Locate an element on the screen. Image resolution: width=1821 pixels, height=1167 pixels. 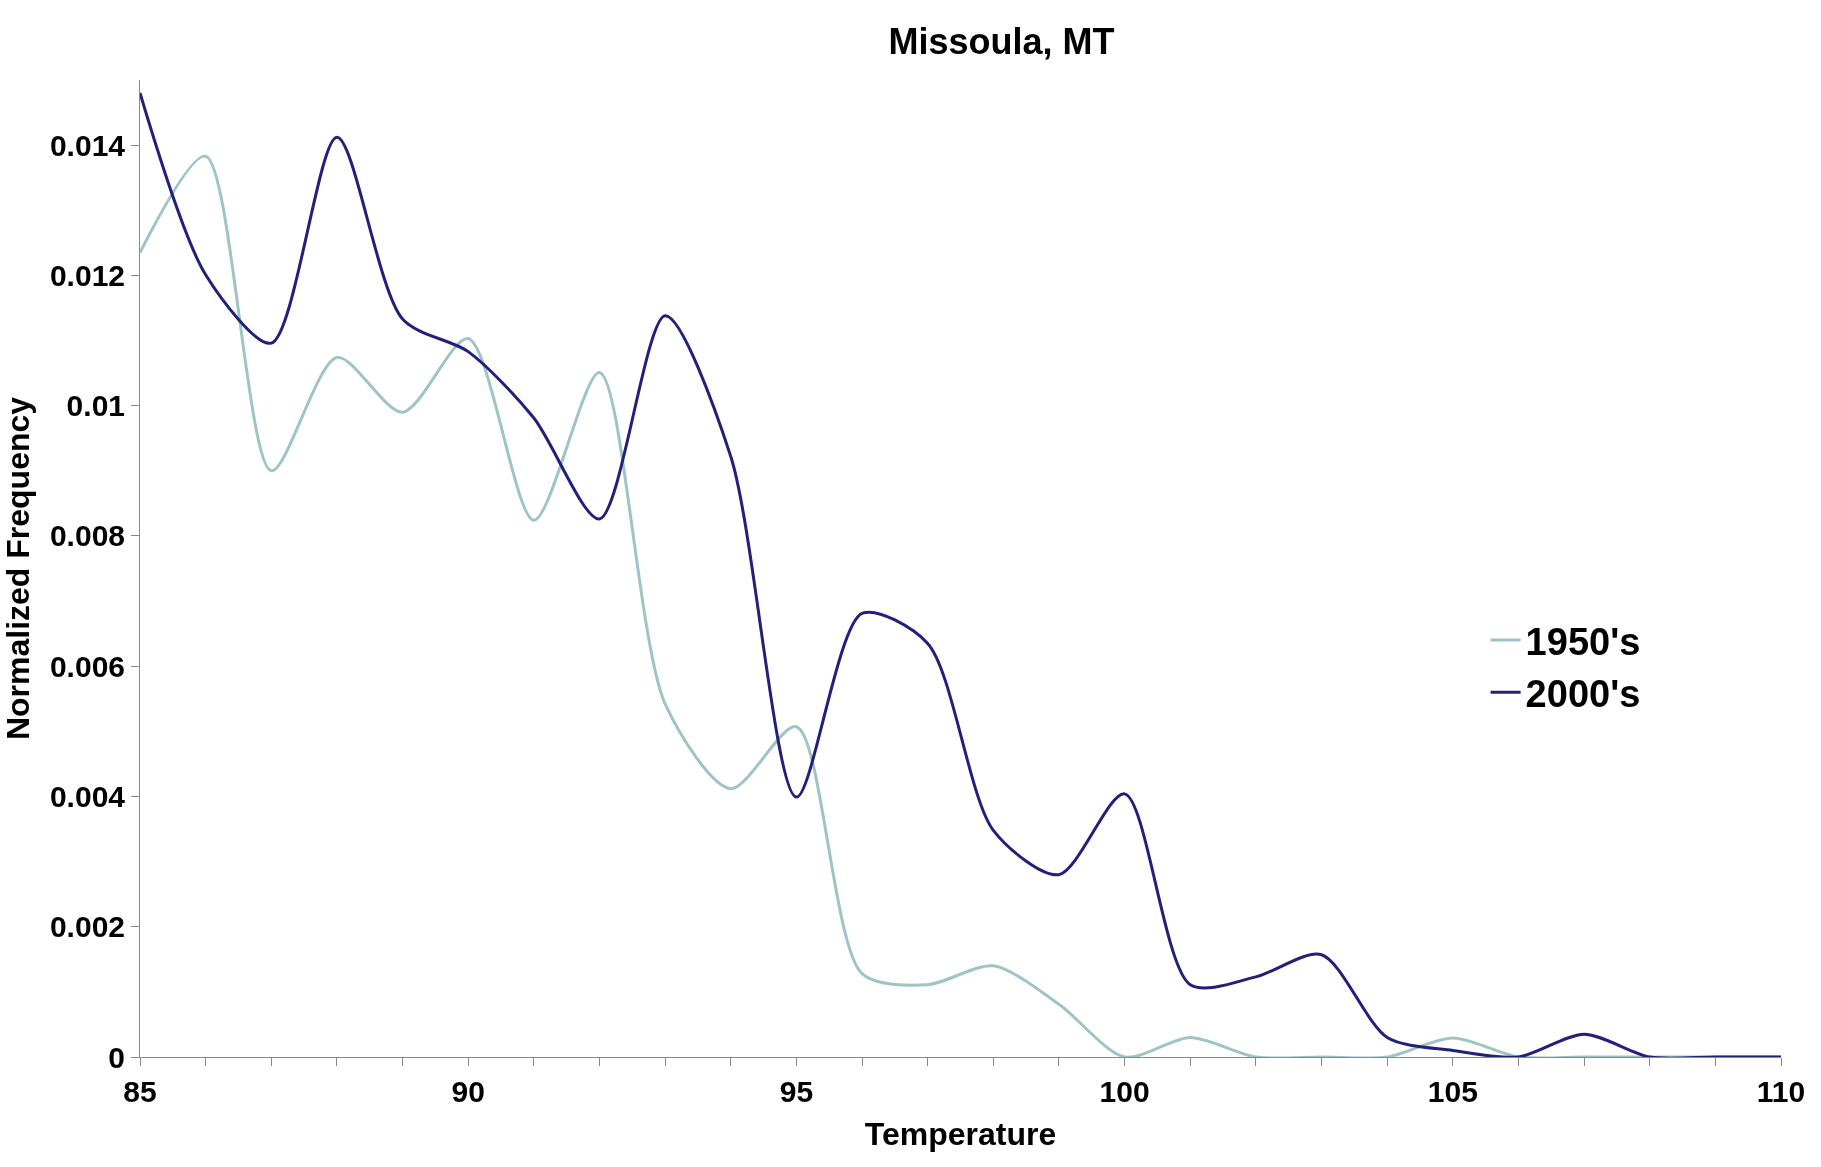
x-tick-label: 85 is located at coordinates (140, 1091).